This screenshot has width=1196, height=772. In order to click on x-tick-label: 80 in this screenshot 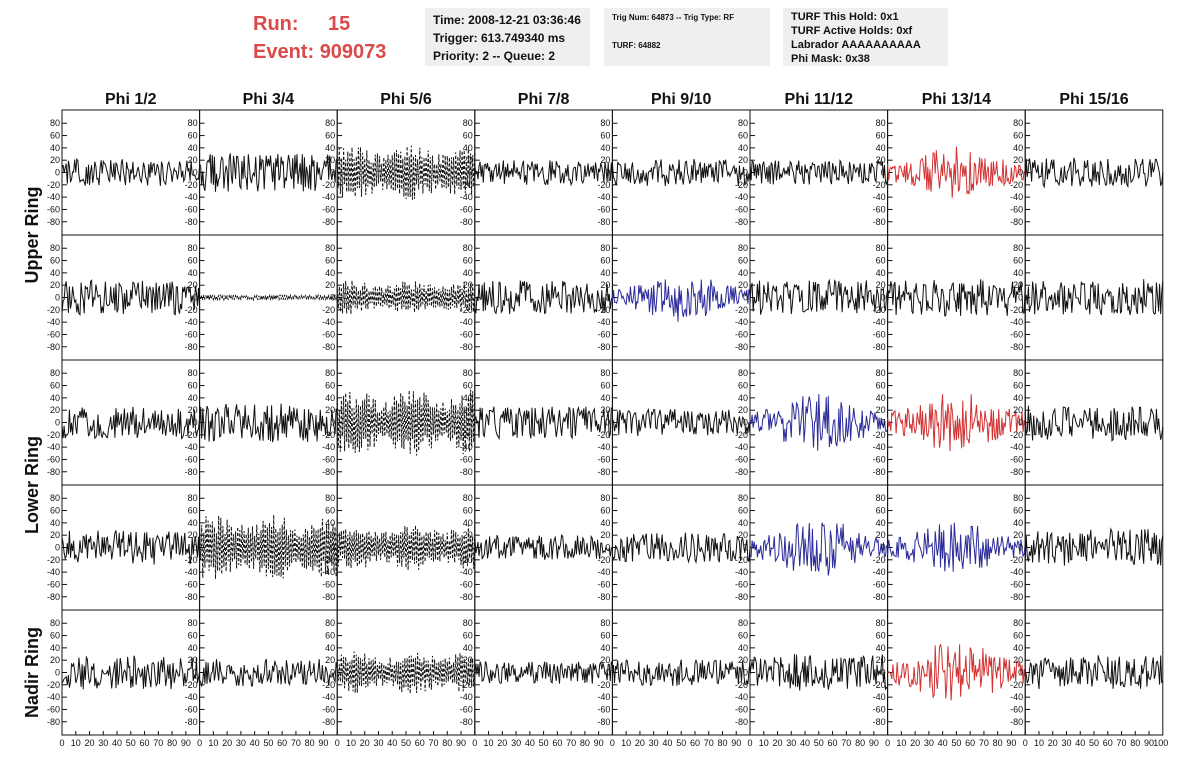, I will do `click(998, 743)`.